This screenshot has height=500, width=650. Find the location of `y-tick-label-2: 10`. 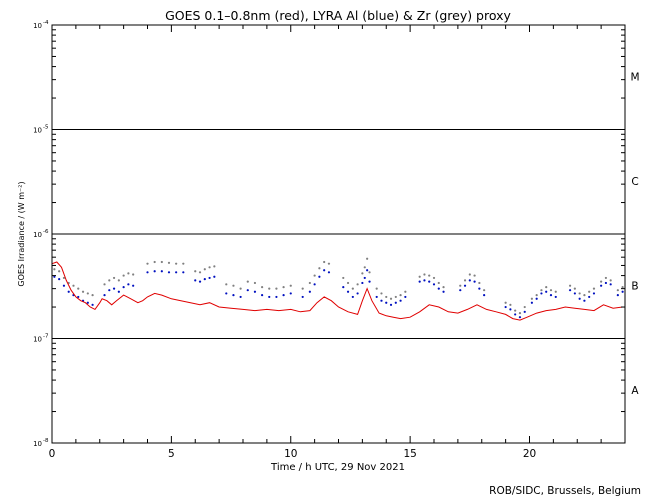

y-tick-label-2: 10 is located at coordinates (37, 235).